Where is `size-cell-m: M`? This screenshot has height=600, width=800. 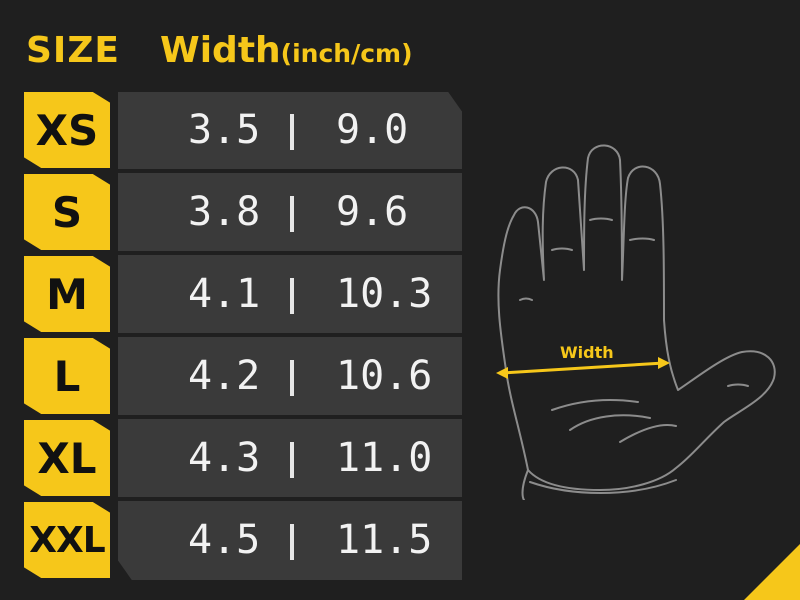 size-cell-m: M is located at coordinates (67, 294).